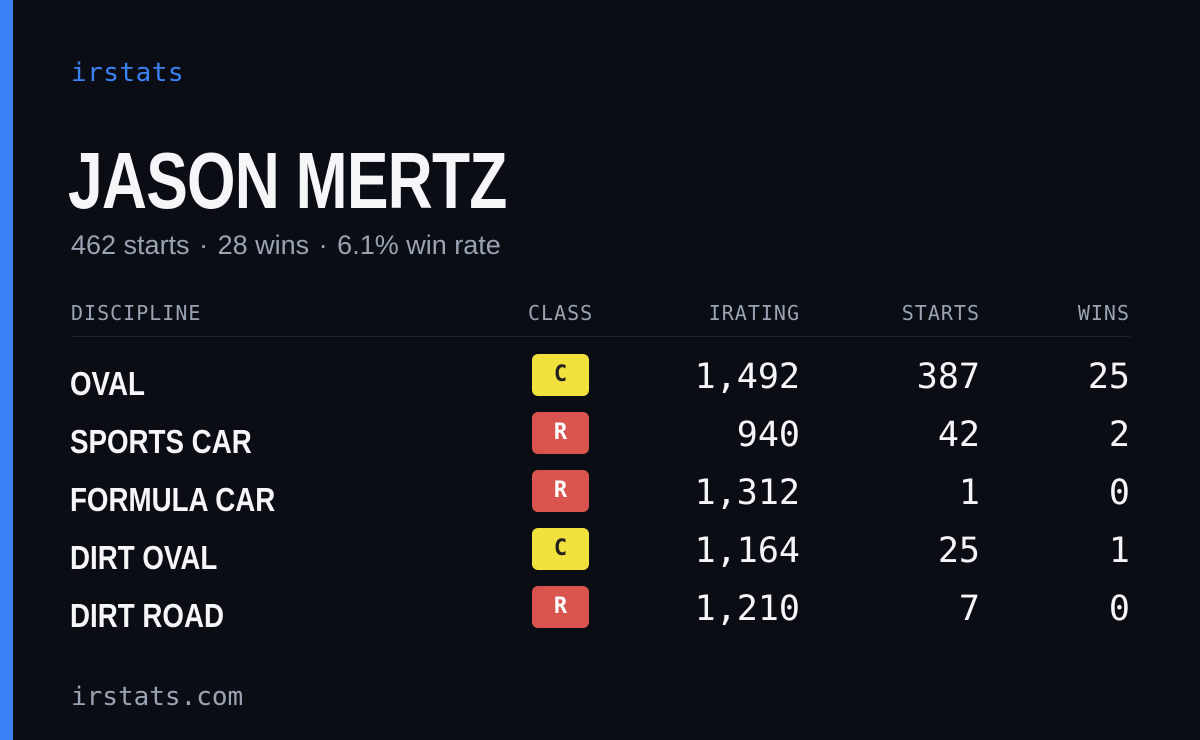 The height and width of the screenshot is (740, 1200). What do you see at coordinates (419, 245) in the screenshot?
I see `win-rate: 6.1% win rate` at bounding box center [419, 245].